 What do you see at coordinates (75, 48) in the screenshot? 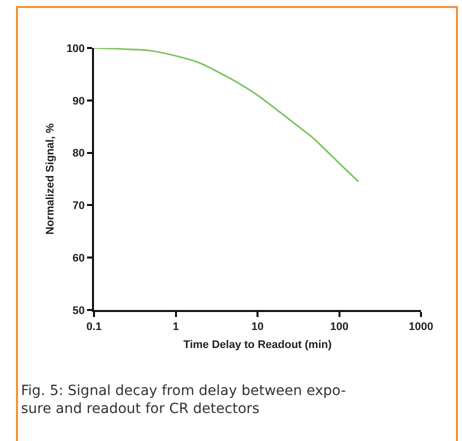
I see `y-tick-label: 100` at bounding box center [75, 48].